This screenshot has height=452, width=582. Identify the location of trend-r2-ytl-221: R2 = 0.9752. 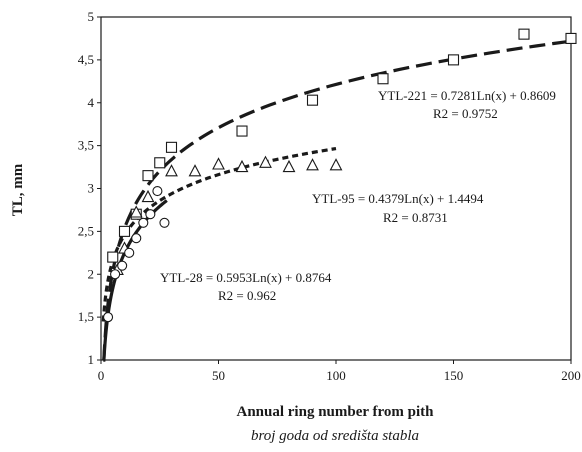
(465, 113).